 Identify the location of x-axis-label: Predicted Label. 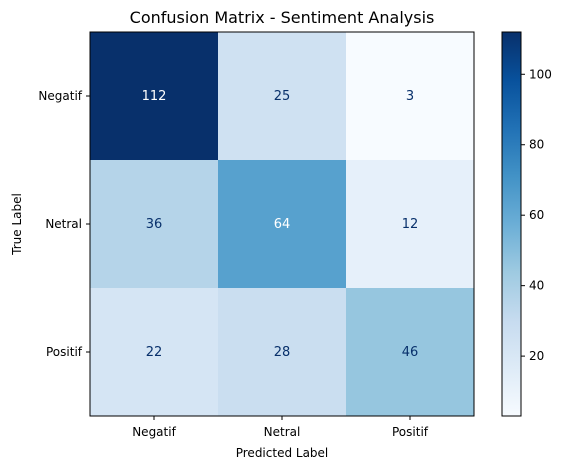
(282, 453).